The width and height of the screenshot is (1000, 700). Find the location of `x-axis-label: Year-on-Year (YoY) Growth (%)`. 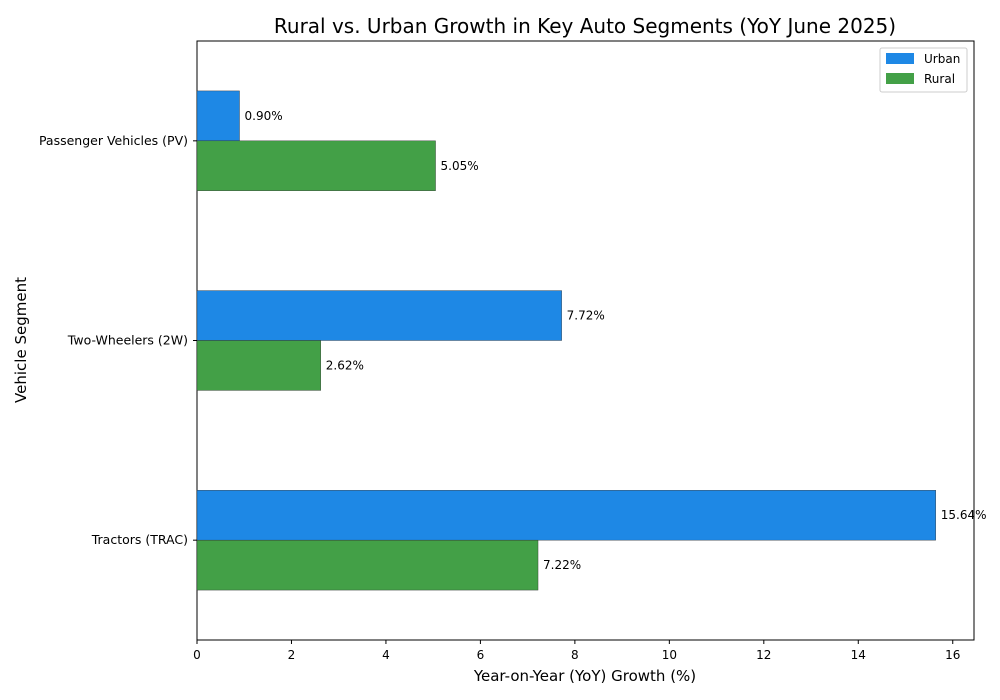

x-axis-label: Year-on-Year (YoY) Growth (%) is located at coordinates (584, 676).